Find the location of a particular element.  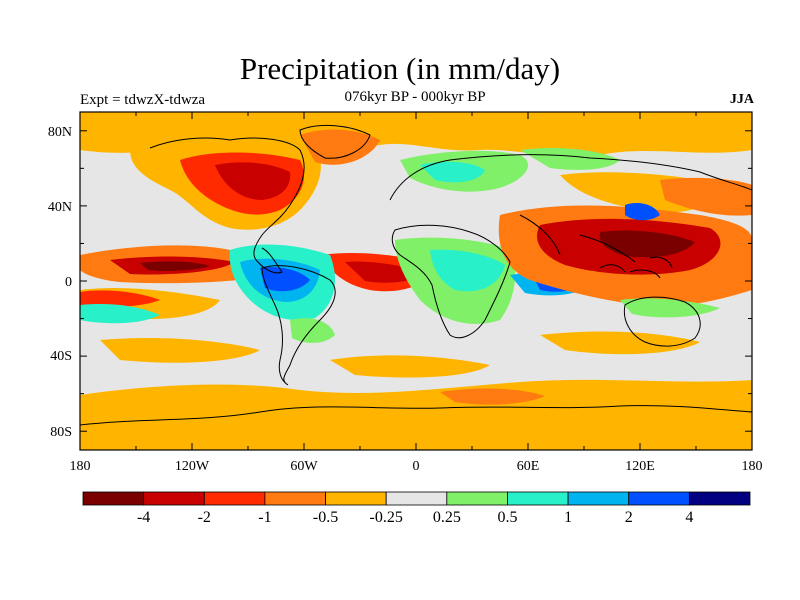

amazon-blue is located at coordinates (285, 279).